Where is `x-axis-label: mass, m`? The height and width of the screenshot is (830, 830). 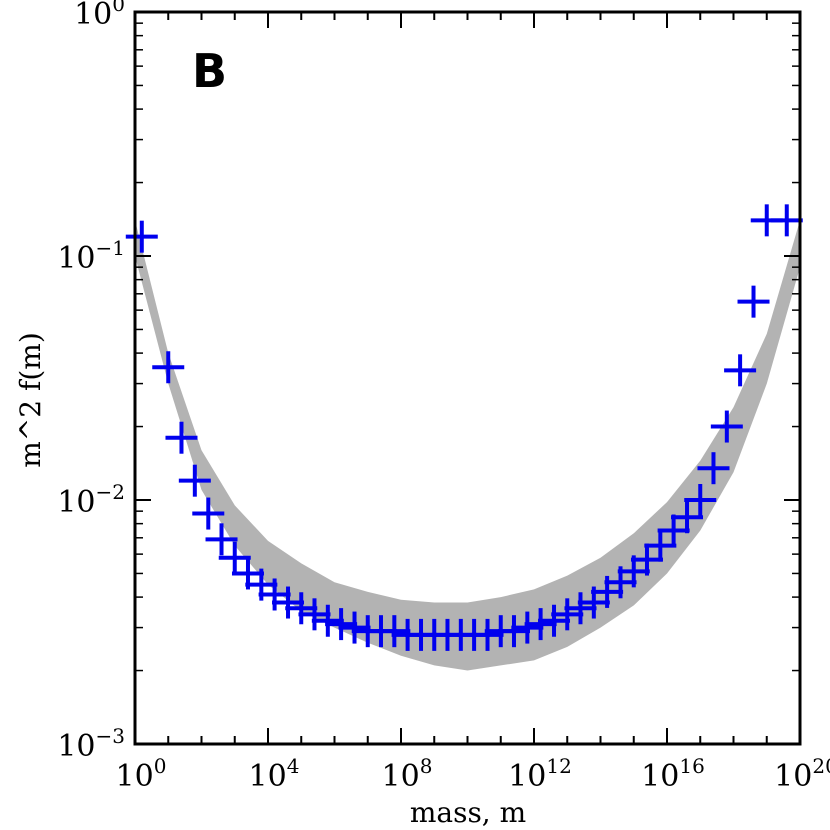 x-axis-label: mass, m is located at coordinates (468, 812).